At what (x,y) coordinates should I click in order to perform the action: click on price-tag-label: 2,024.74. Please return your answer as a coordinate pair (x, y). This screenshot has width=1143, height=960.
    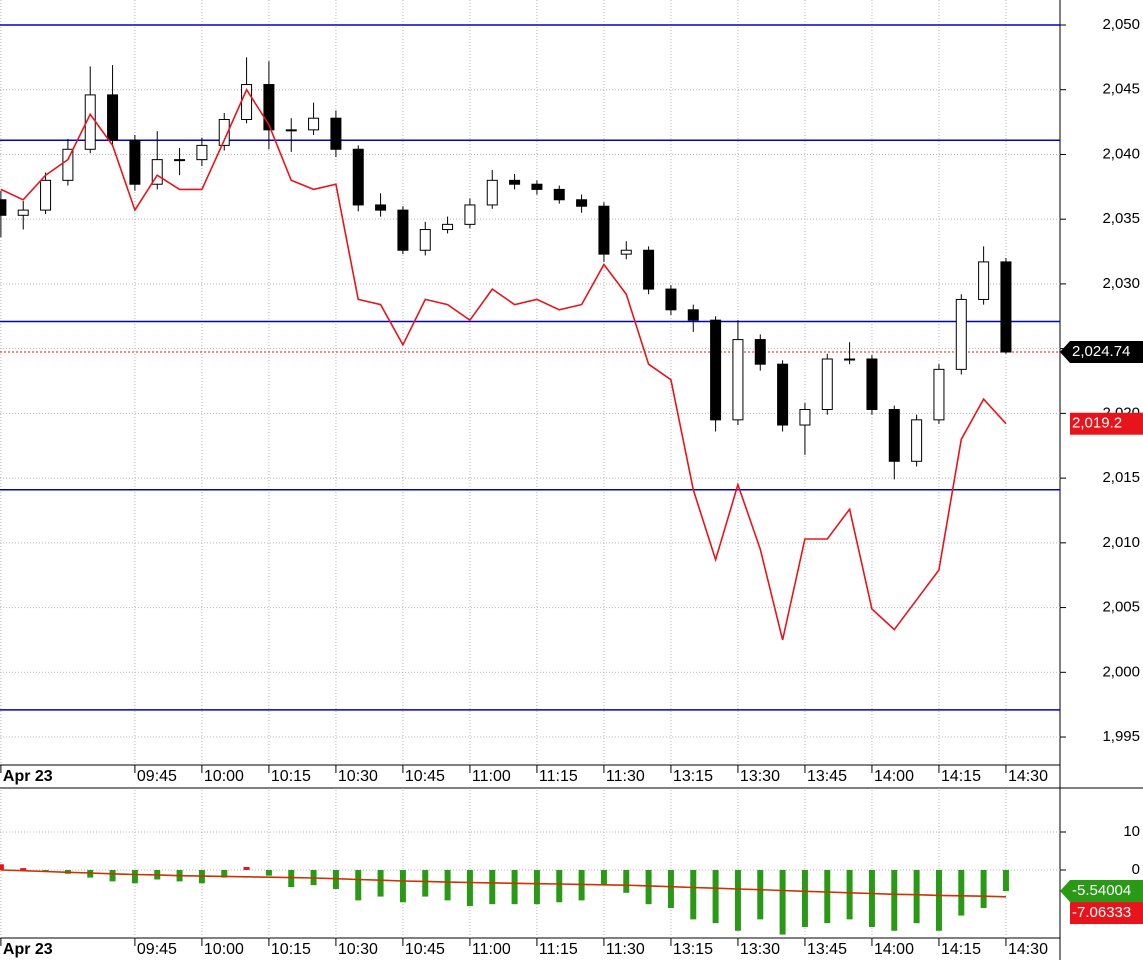
    Looking at the image, I should click on (1101, 351).